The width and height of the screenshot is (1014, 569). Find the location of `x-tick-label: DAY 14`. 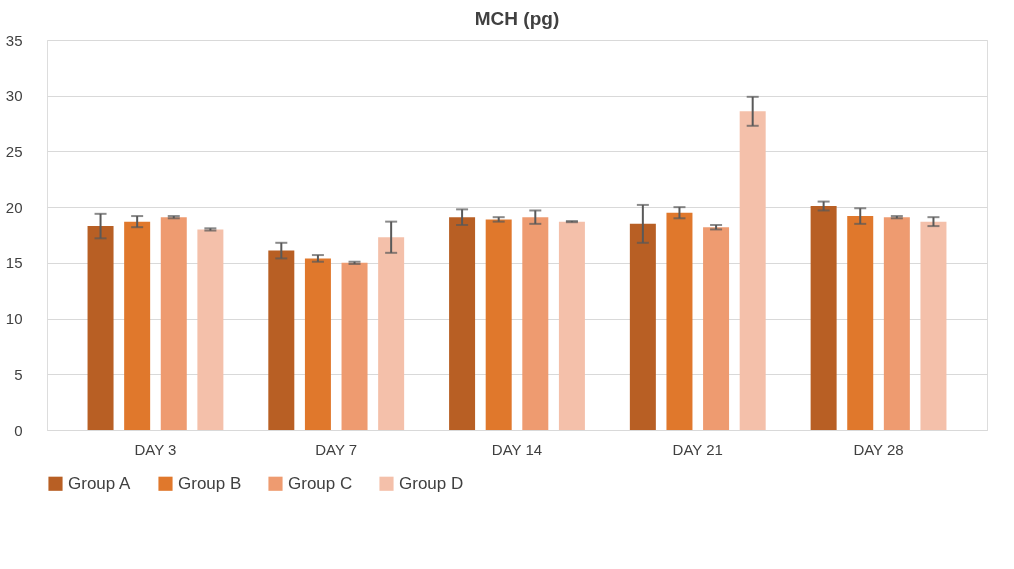

x-tick-label: DAY 14 is located at coordinates (517, 449).